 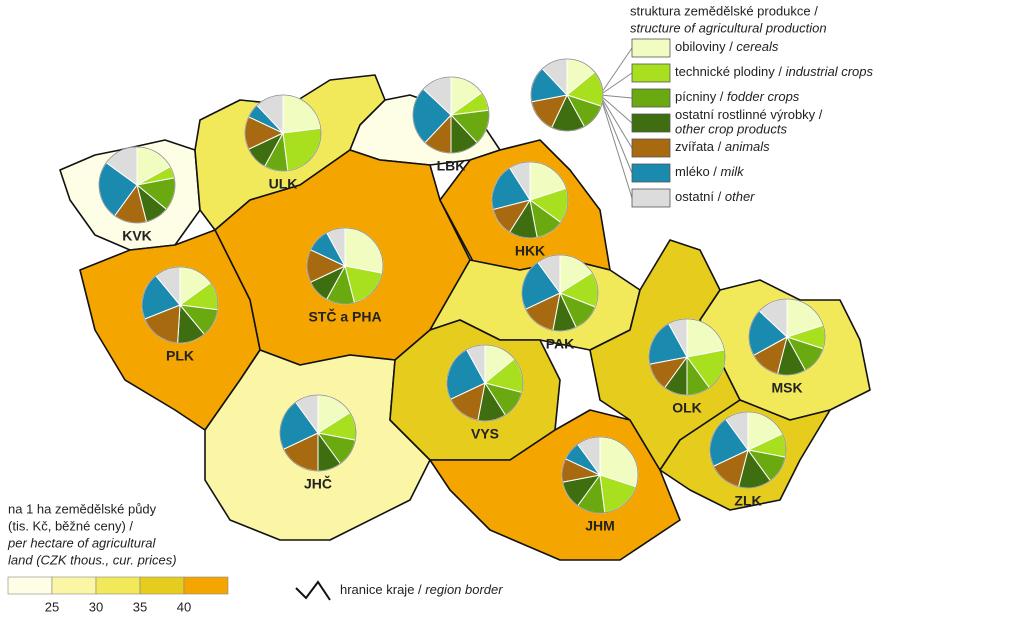 I want to click on scale-title-en: per hectare of agricultural, so click(x=82, y=542).